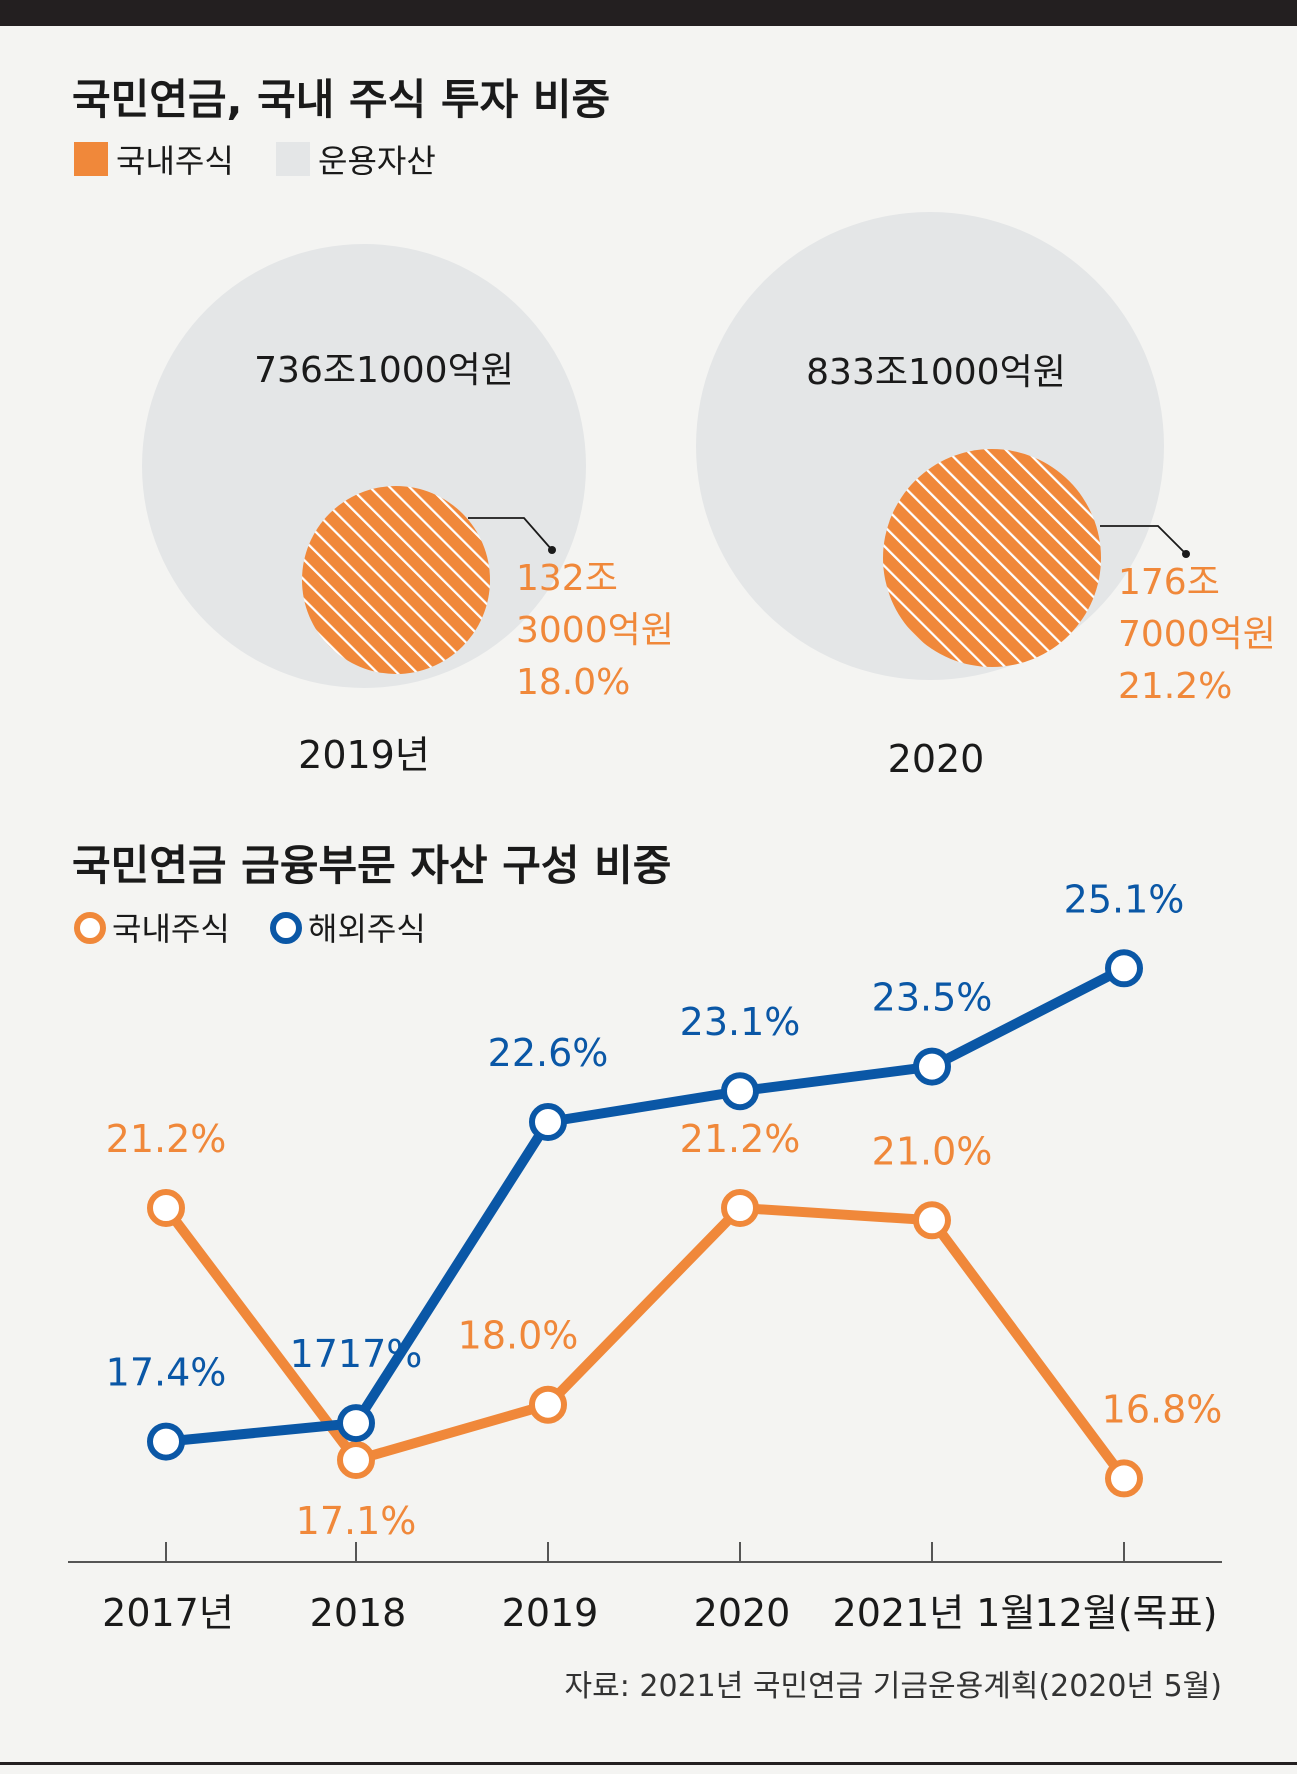 The height and width of the screenshot is (1774, 1297). Describe the element at coordinates (934, 1613) in the screenshot. I see `x-tick-label-4: 2021년 1월` at that location.